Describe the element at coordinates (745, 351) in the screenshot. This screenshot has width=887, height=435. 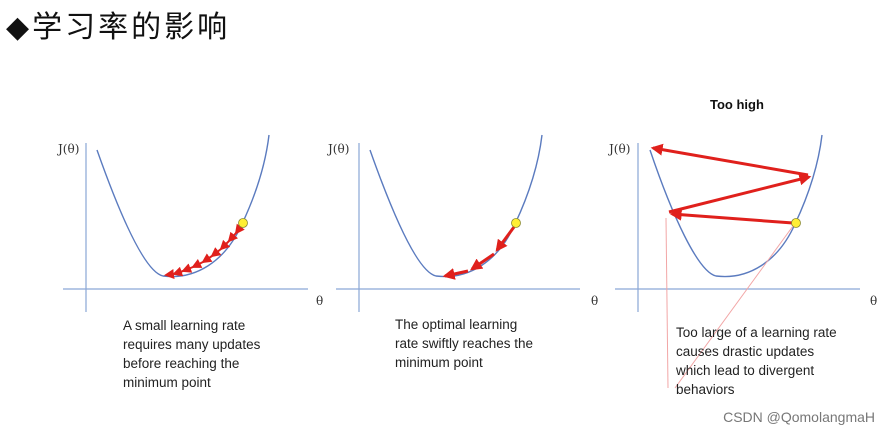
I see `caption-line: causes drastic updates` at that location.